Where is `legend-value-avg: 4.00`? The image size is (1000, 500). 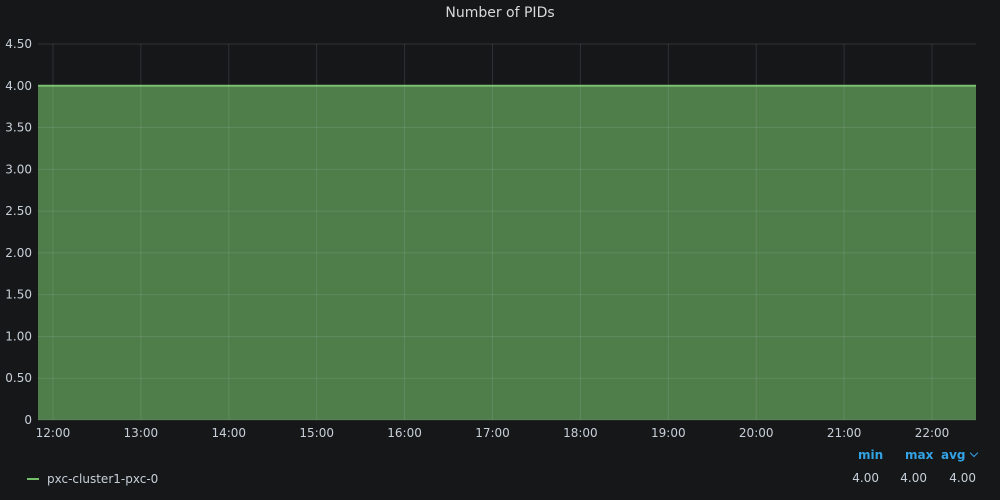 legend-value-avg: 4.00 is located at coordinates (962, 478).